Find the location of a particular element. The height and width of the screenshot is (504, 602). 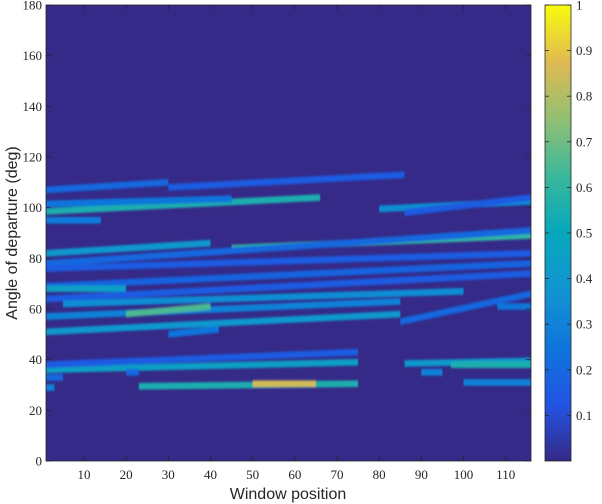

y-axis-label: Angle of departure (deg) is located at coordinates (12, 232).